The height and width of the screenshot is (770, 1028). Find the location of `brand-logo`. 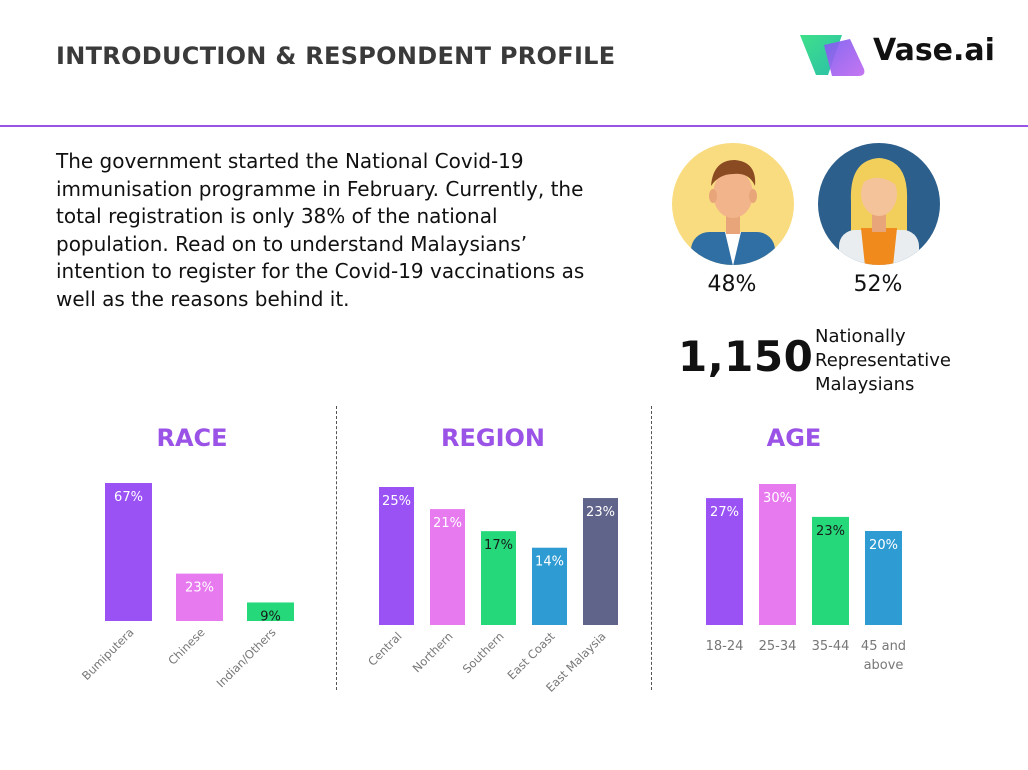

brand-logo is located at coordinates (832, 55).